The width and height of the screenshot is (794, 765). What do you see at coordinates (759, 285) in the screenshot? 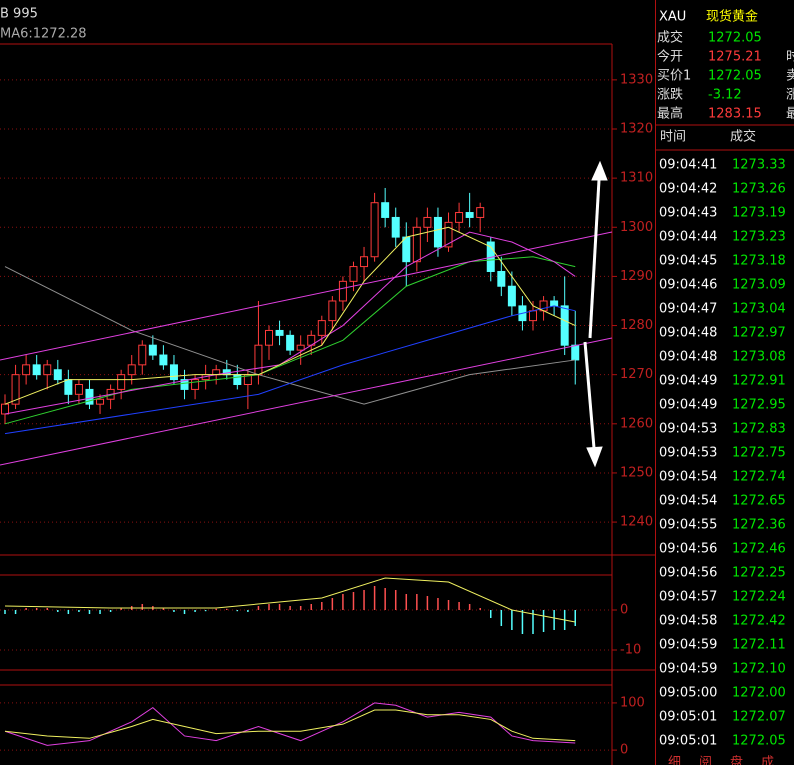
I see `trade-price: 1273.09` at bounding box center [759, 285].